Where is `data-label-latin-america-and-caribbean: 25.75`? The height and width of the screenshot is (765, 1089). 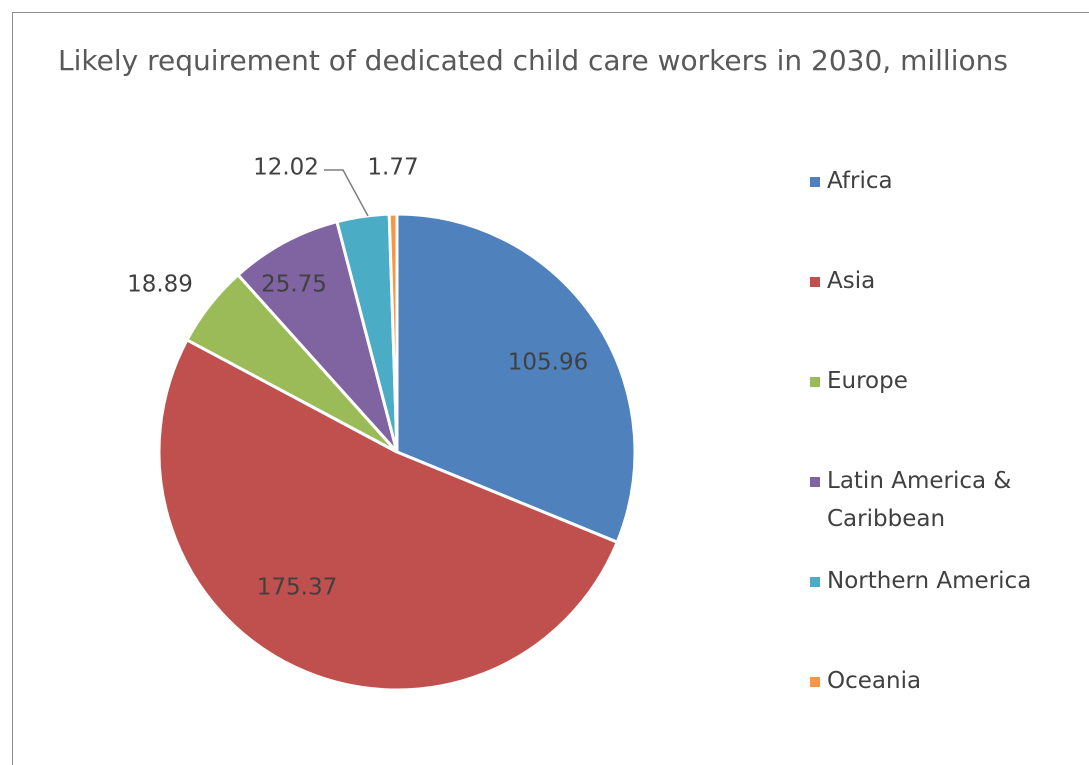 data-label-latin-america-and-caribbean: 25.75 is located at coordinates (294, 285).